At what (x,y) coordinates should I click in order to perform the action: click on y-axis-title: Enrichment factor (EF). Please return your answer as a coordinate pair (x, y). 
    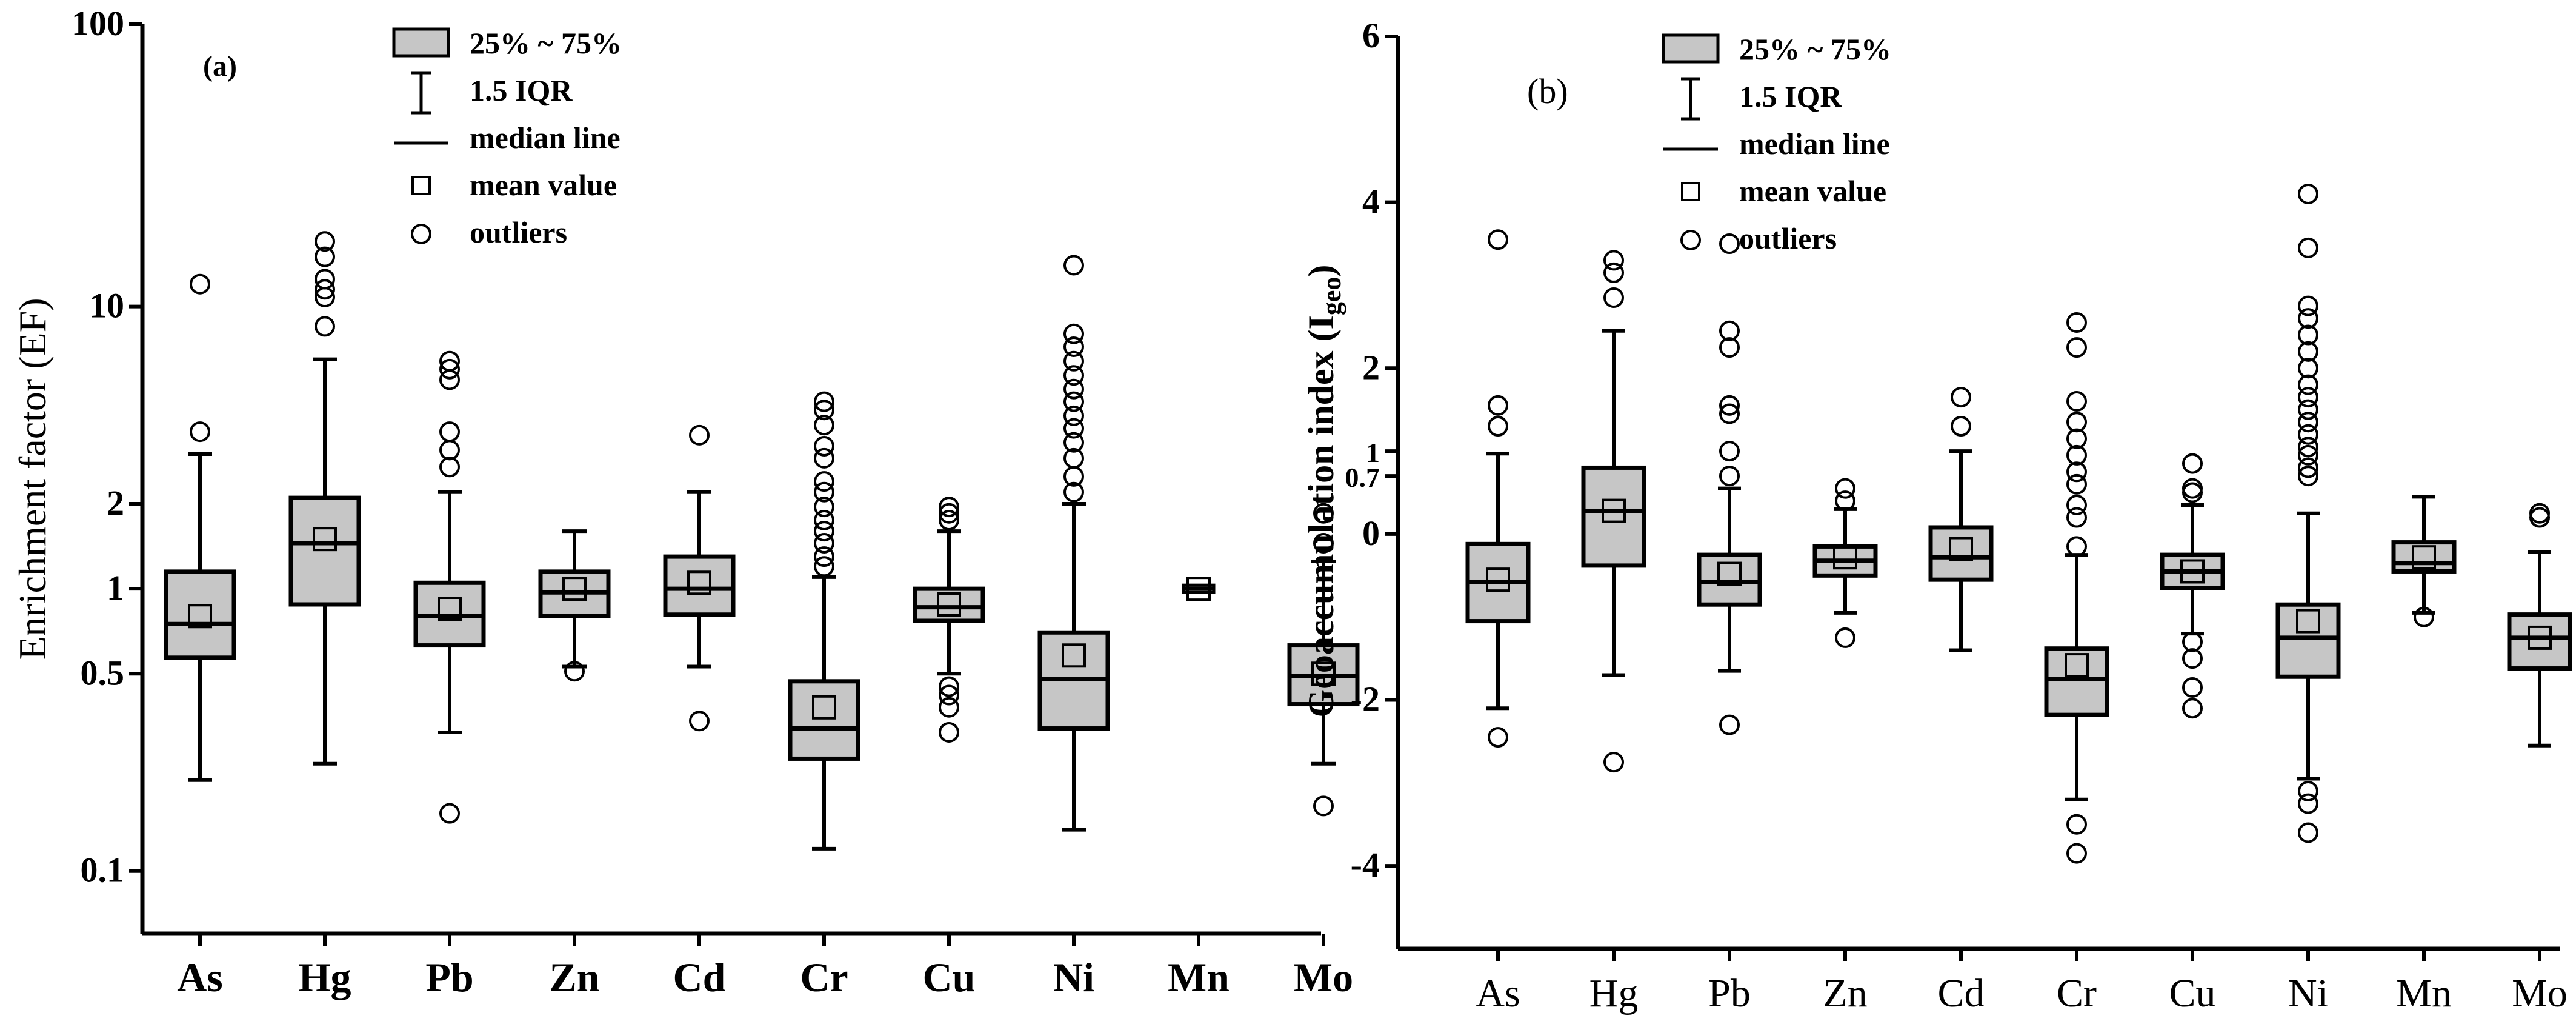
    Looking at the image, I should click on (32, 479).